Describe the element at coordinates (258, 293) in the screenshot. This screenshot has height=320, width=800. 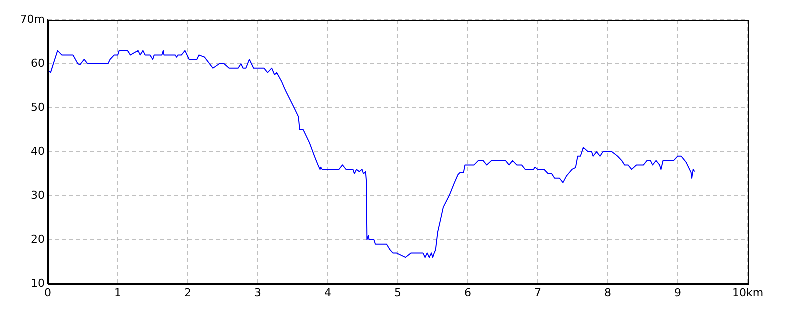
I see `x-tick-label: 3` at that location.